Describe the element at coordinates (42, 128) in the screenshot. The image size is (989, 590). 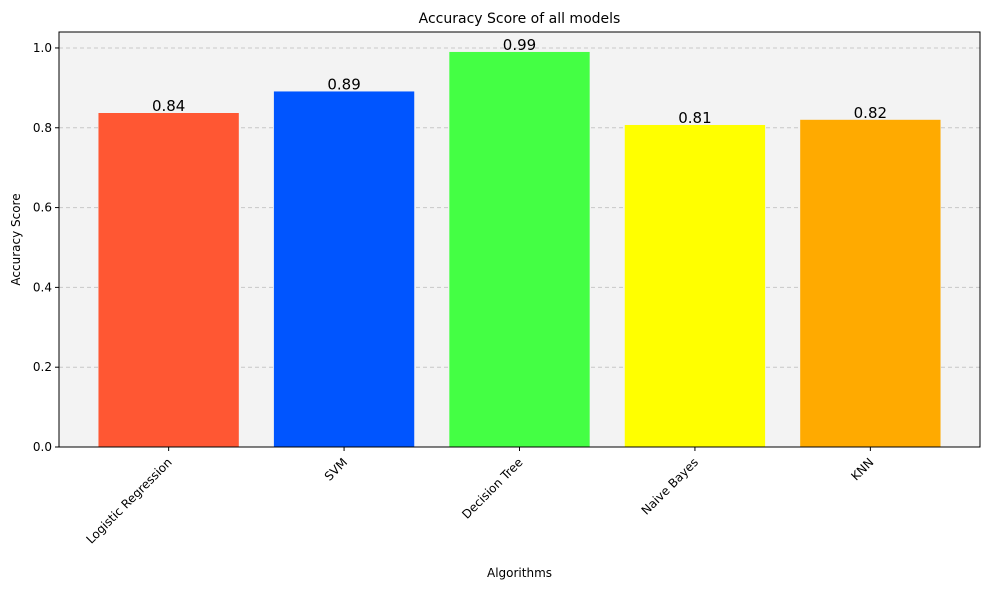
I see `y-tick-label: 0.8` at that location.